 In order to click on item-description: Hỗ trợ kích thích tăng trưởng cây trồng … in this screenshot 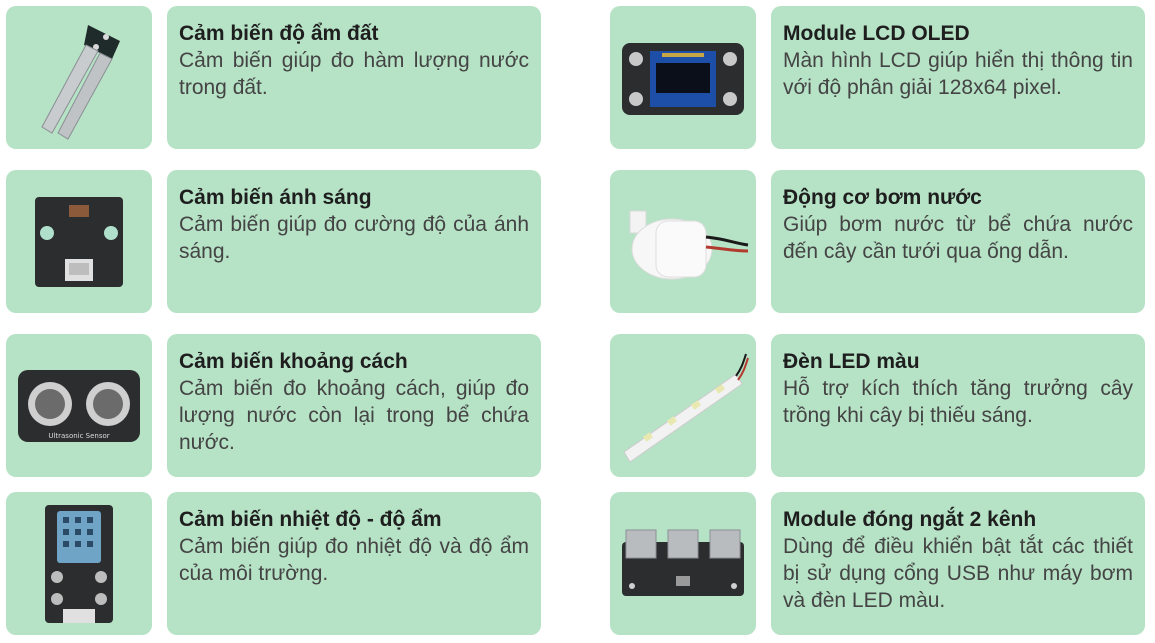, I will do `click(958, 402)`.